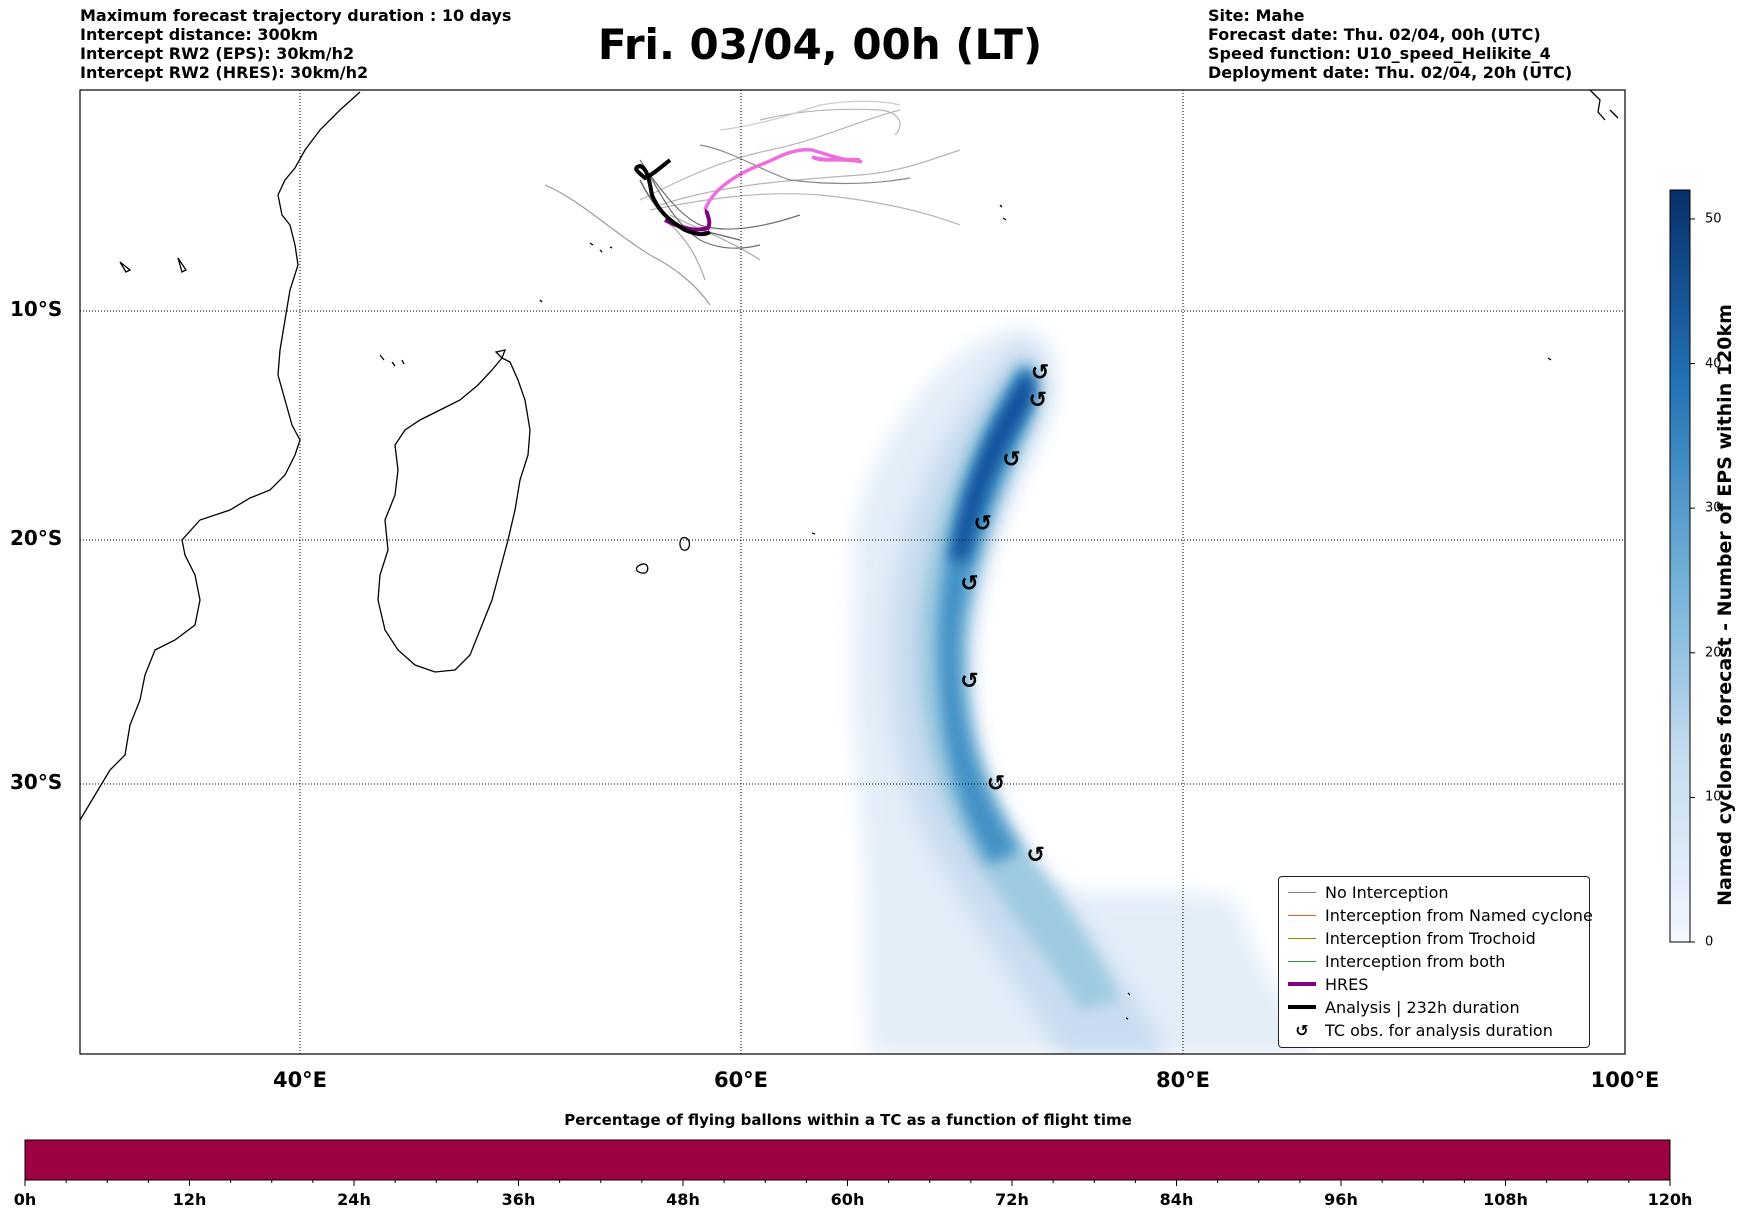 The width and height of the screenshot is (1752, 1213). I want to click on density-band-core, so click(992, 465).